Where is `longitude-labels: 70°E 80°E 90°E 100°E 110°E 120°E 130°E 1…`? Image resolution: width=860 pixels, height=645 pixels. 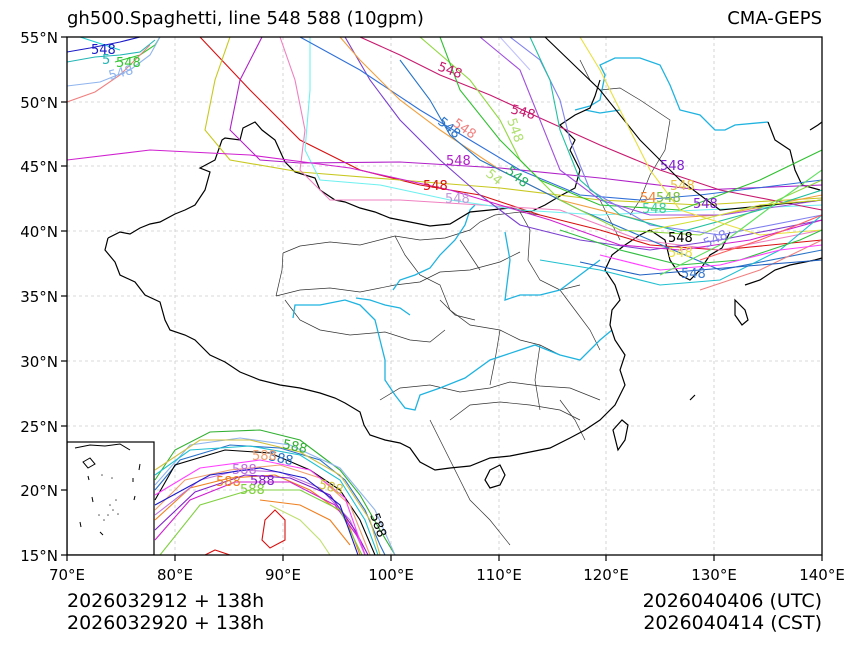
longitude-labels: 70°E 80°E 90°E 100°E 110°E 120°E 130°E 1… is located at coordinates (447, 575).